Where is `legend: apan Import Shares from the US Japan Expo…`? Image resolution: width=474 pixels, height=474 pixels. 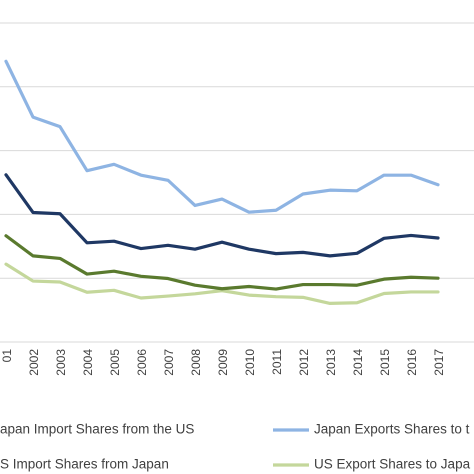 legend: apan Import Shares from the US Japan Expo… is located at coordinates (235, 447).